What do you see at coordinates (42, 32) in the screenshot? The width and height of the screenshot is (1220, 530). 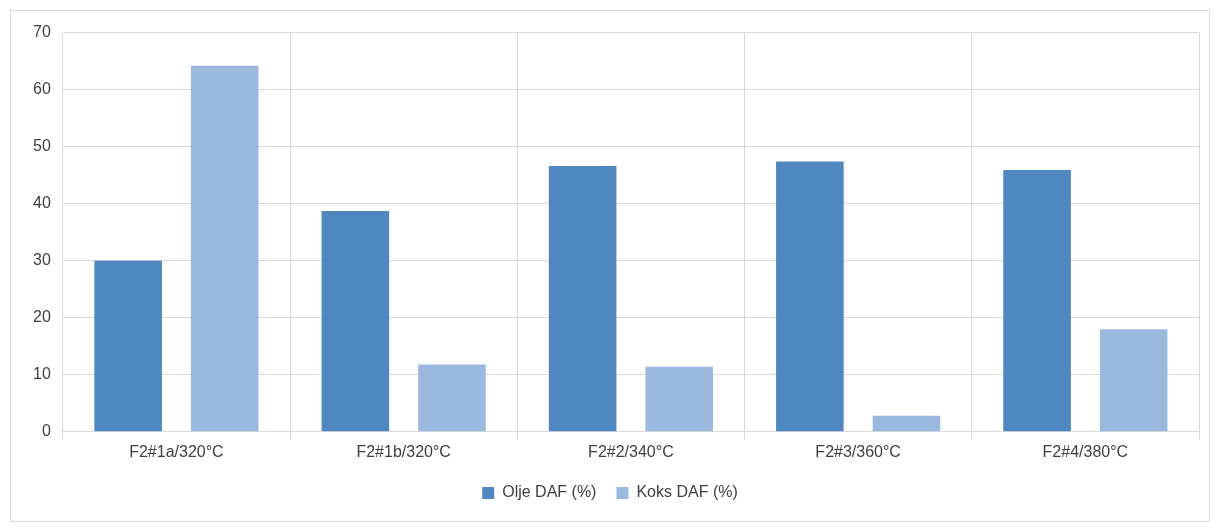 I see `y-tick-label: 70` at bounding box center [42, 32].